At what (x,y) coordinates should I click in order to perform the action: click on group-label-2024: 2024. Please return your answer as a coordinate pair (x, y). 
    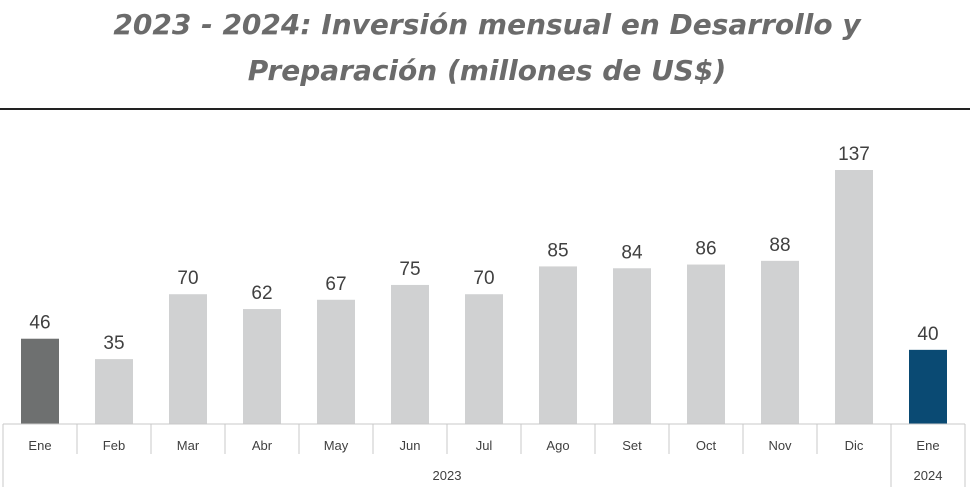
    Looking at the image, I should click on (928, 475).